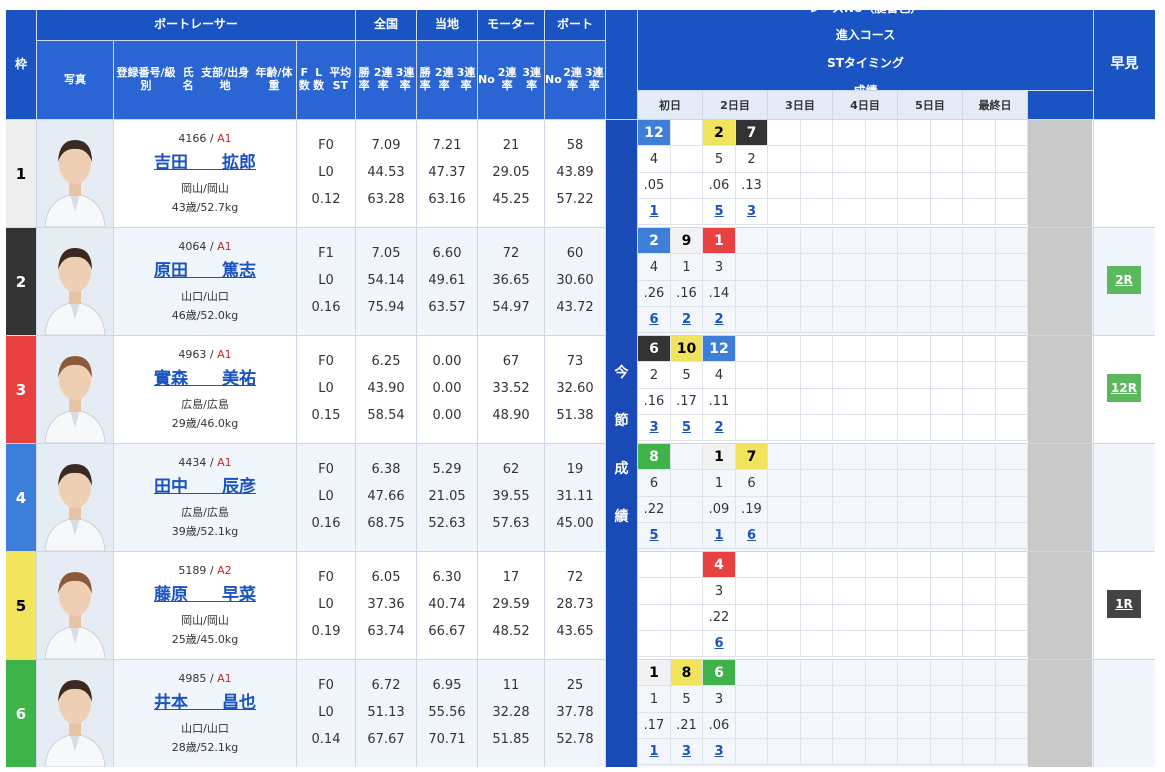  I want to click on touchi-value-text: 49.61, so click(447, 280).